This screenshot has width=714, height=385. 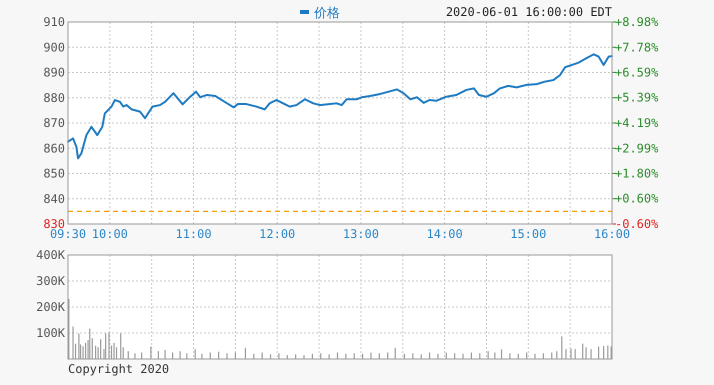 What do you see at coordinates (54, 199) in the screenshot?
I see `y-tick-label: 840` at bounding box center [54, 199].